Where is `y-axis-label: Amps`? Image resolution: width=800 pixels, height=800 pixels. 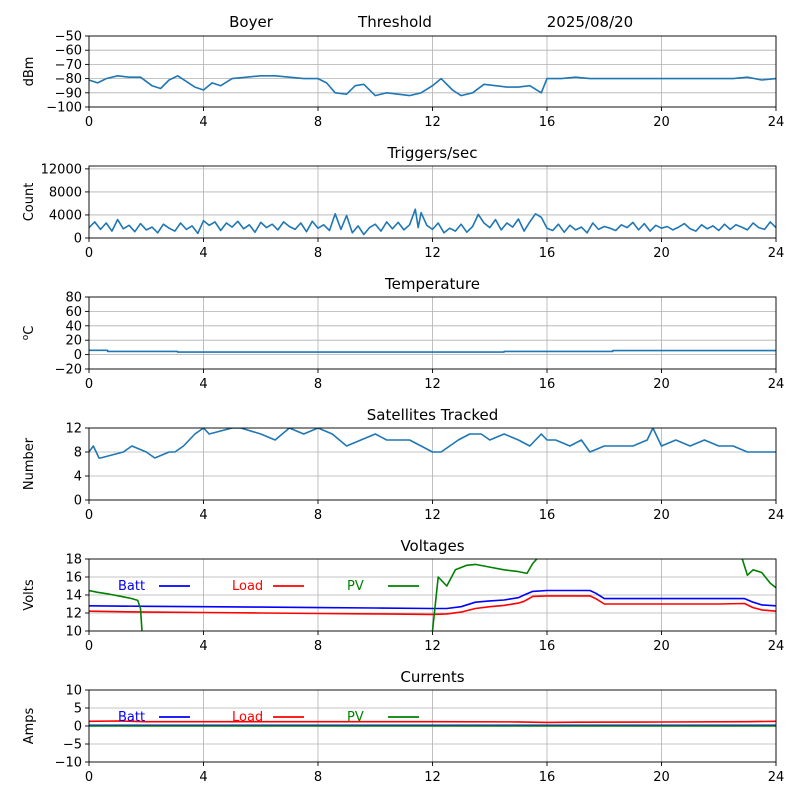
y-axis-label: Amps is located at coordinates (29, 725).